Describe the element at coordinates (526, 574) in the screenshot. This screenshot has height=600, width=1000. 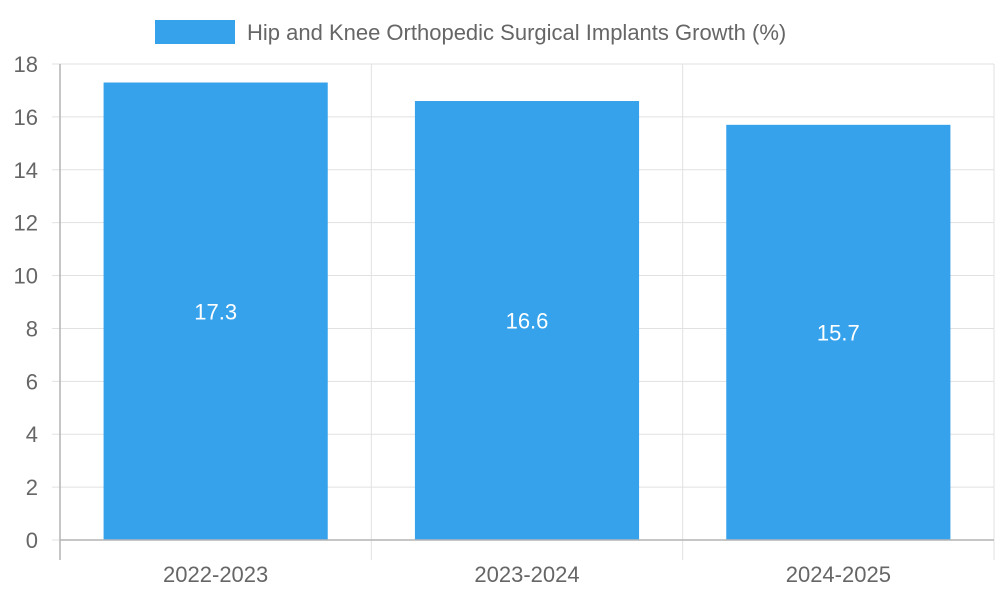
I see `x-tick-label: 2023-2024` at that location.